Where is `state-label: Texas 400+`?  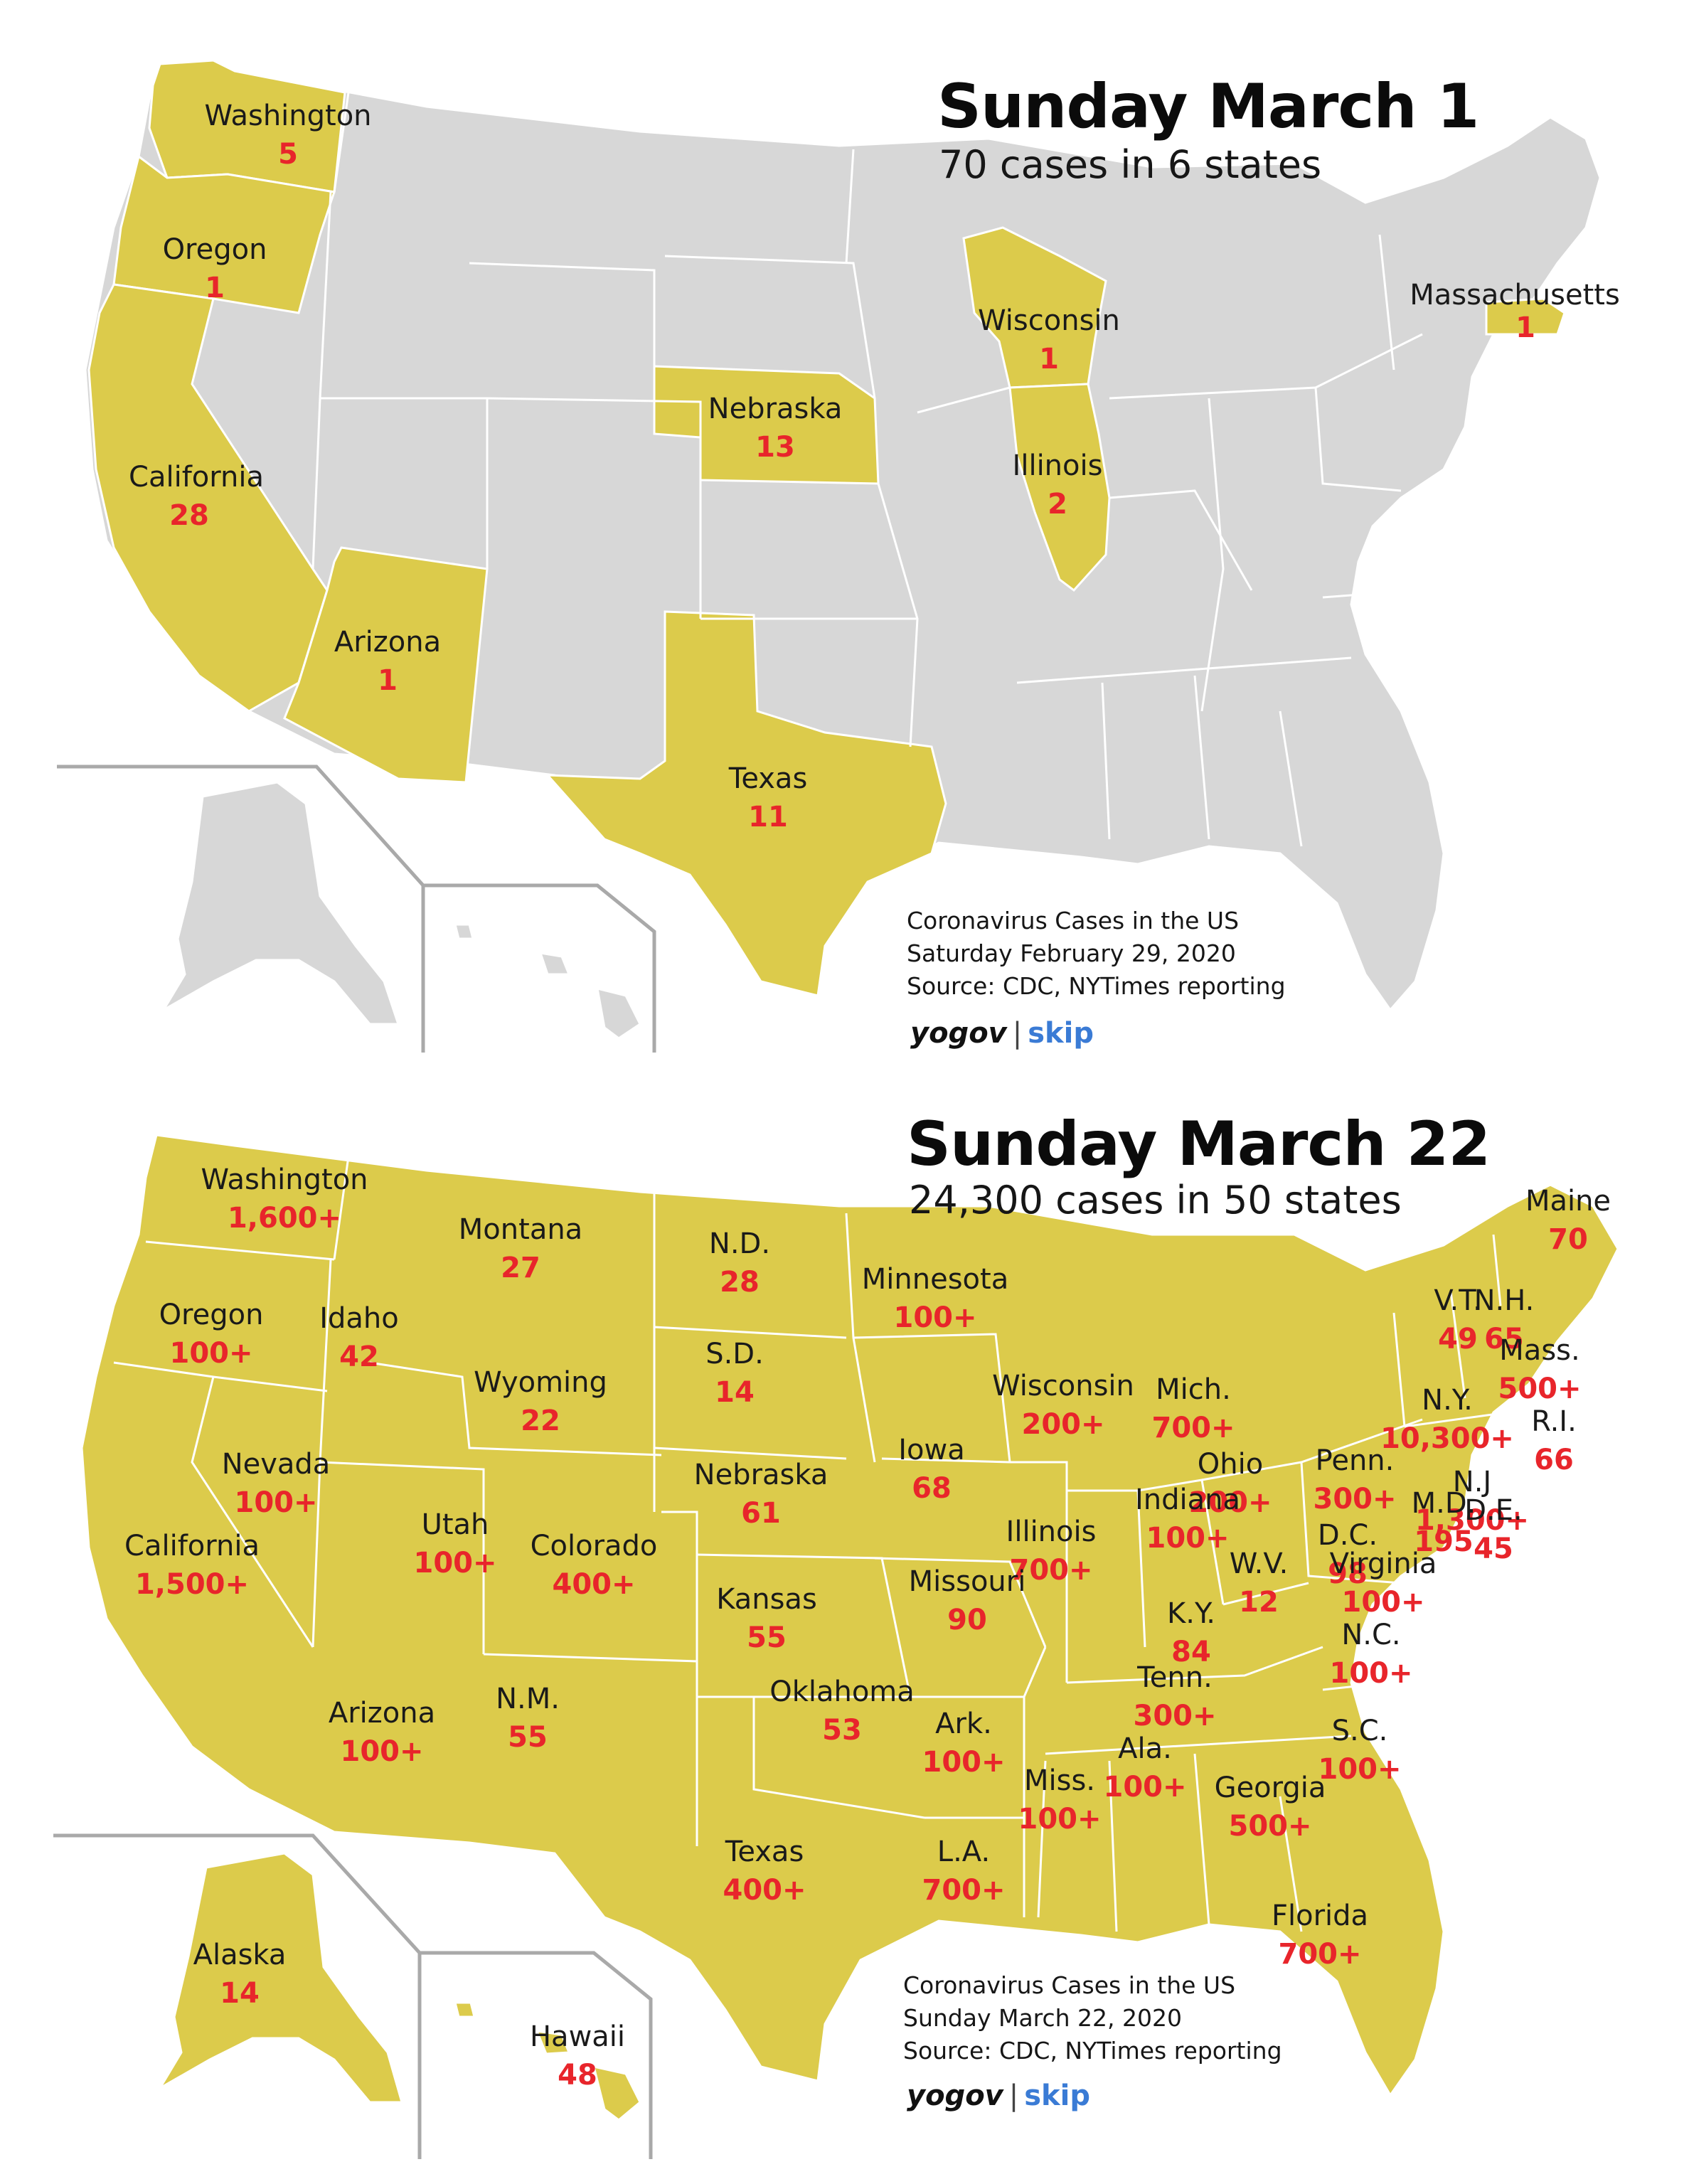
state-label: Texas 400+ is located at coordinates (764, 1871).